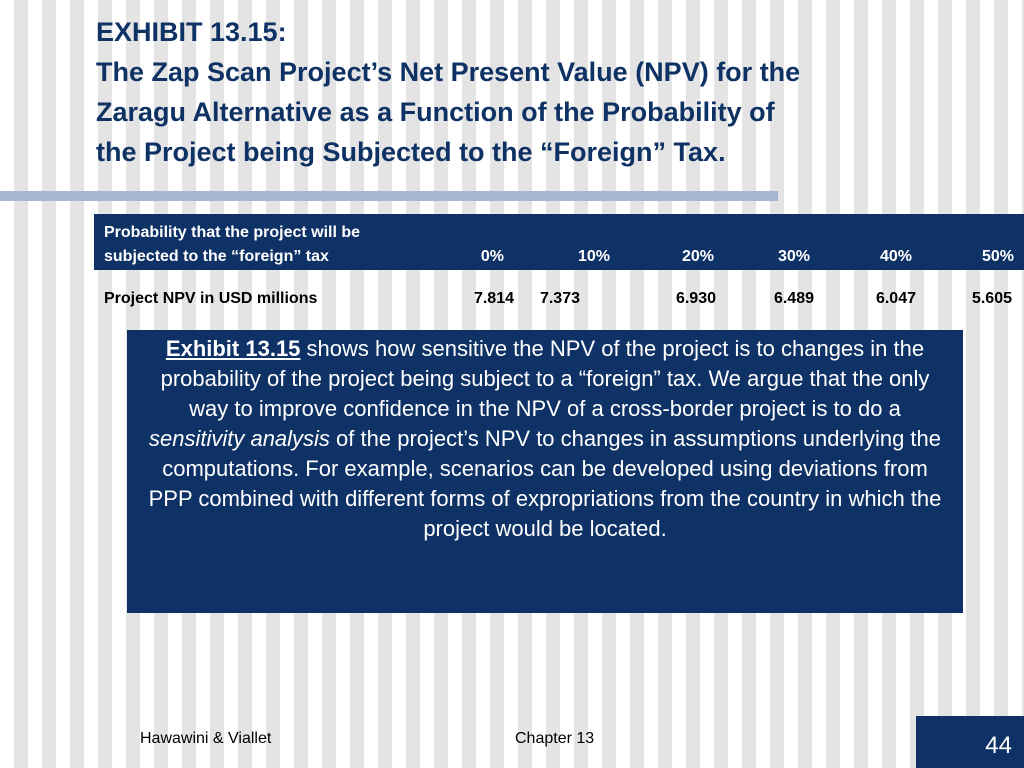 This screenshot has height=768, width=1024. Describe the element at coordinates (793, 298) in the screenshot. I see `npv-cell: 6.489` at that location.